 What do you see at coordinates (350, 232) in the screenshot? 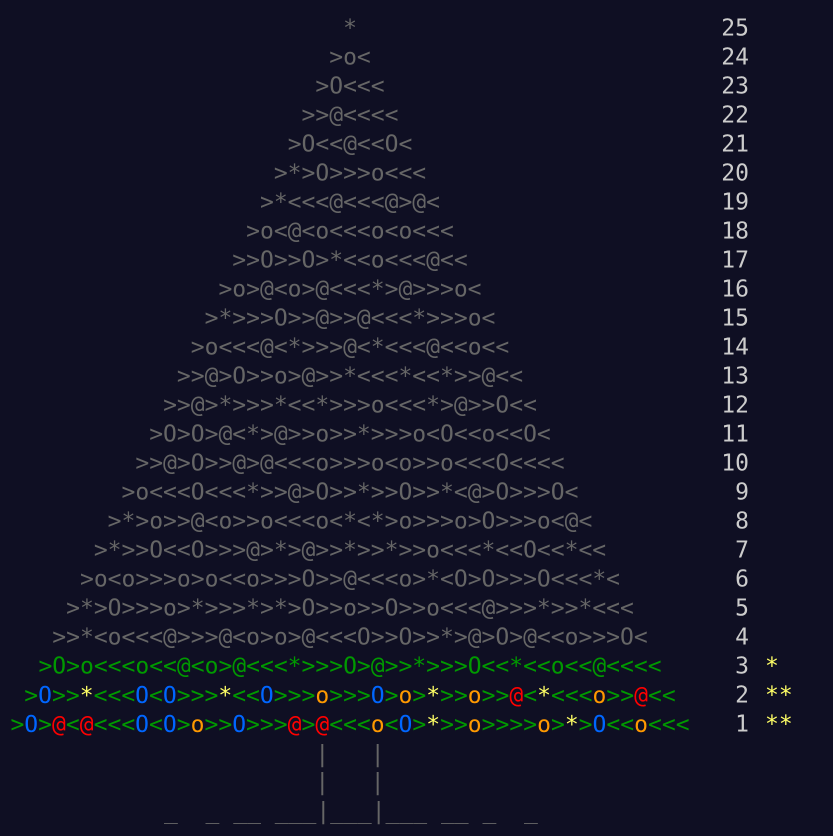
I see `tree-row: >o<@<o<<<o<o<<<` at bounding box center [350, 232].